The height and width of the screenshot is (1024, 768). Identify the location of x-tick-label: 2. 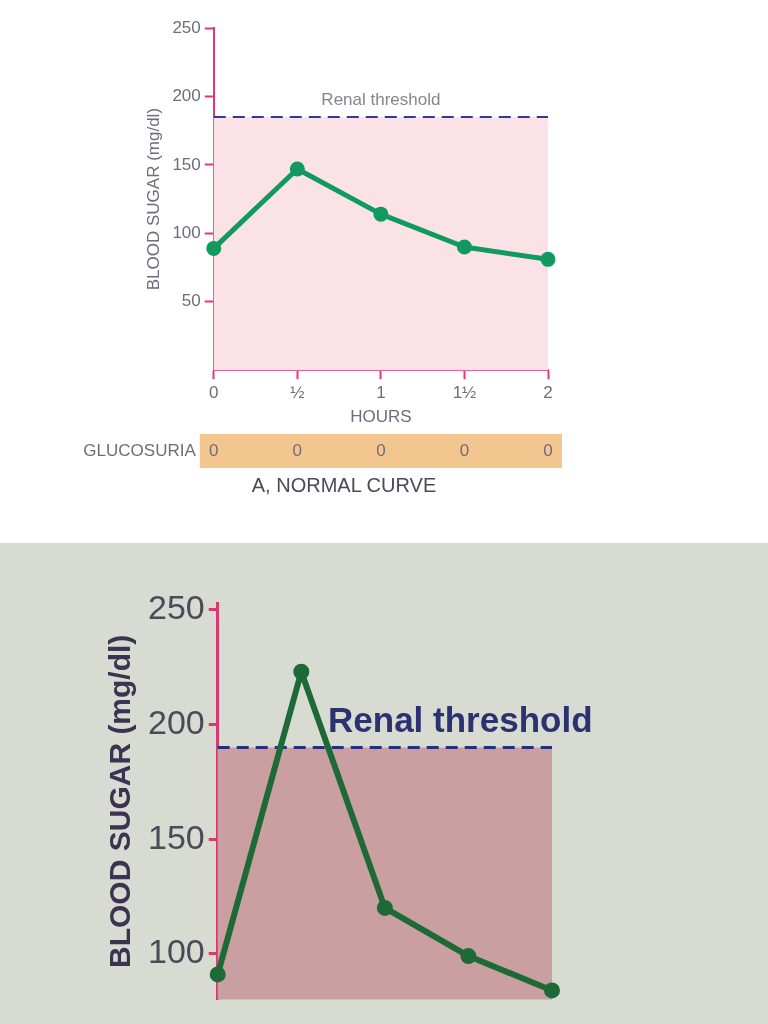
(548, 393).